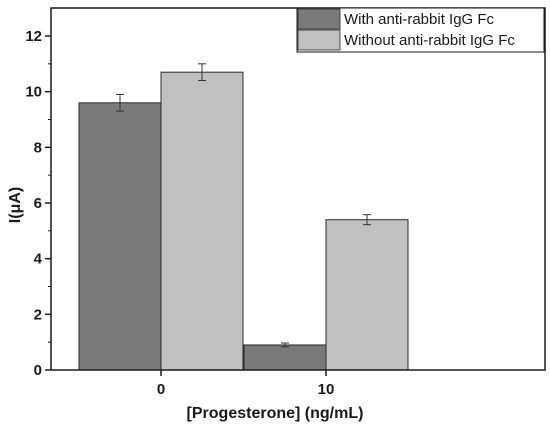 This screenshot has width=550, height=435. What do you see at coordinates (33, 92) in the screenshot?
I see `y-tick-label-5: 10` at bounding box center [33, 92].